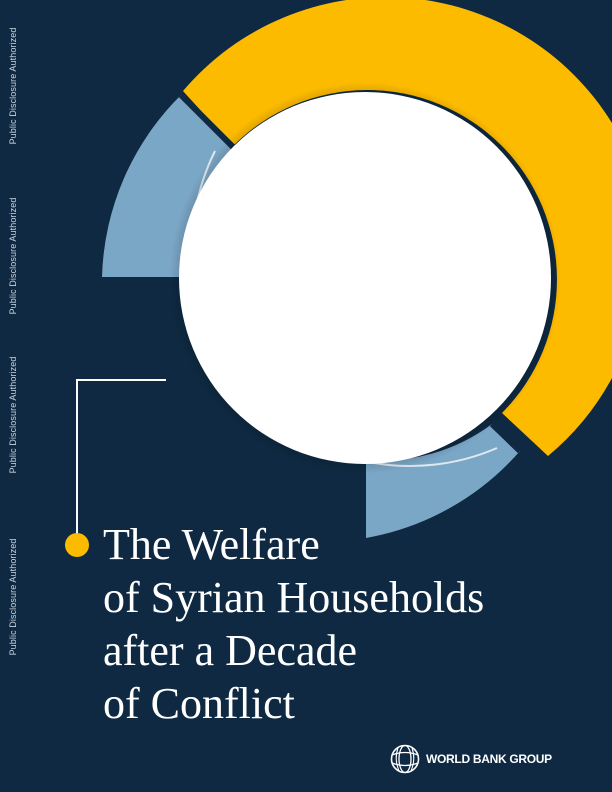 The image size is (612, 792). Describe the element at coordinates (168, 186) in the screenshot. I see `blue-arc-upper` at that location.